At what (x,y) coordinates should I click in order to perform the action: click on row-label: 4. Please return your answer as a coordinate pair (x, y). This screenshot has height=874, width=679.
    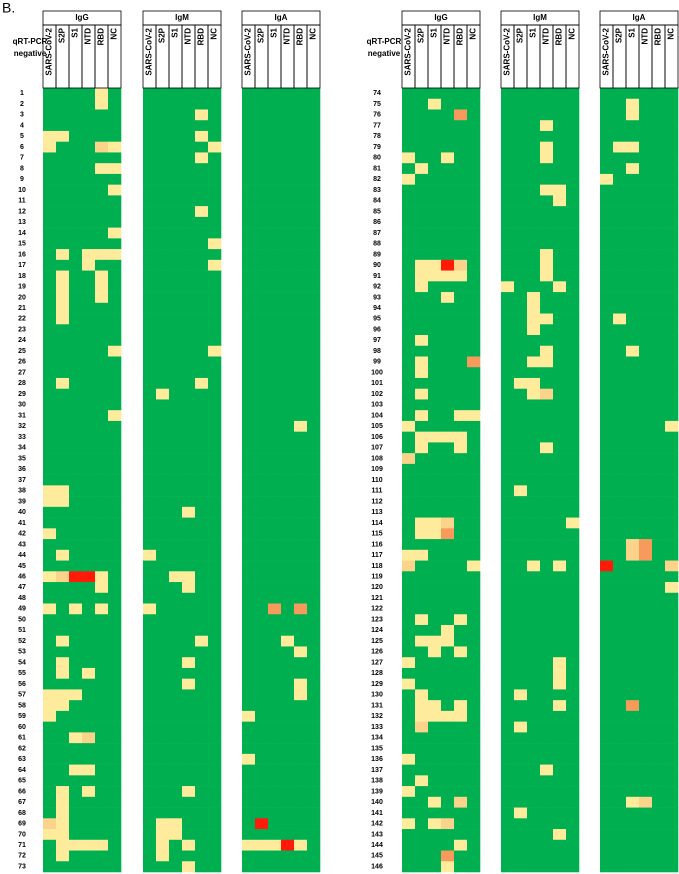
    Looking at the image, I should click on (22, 125).